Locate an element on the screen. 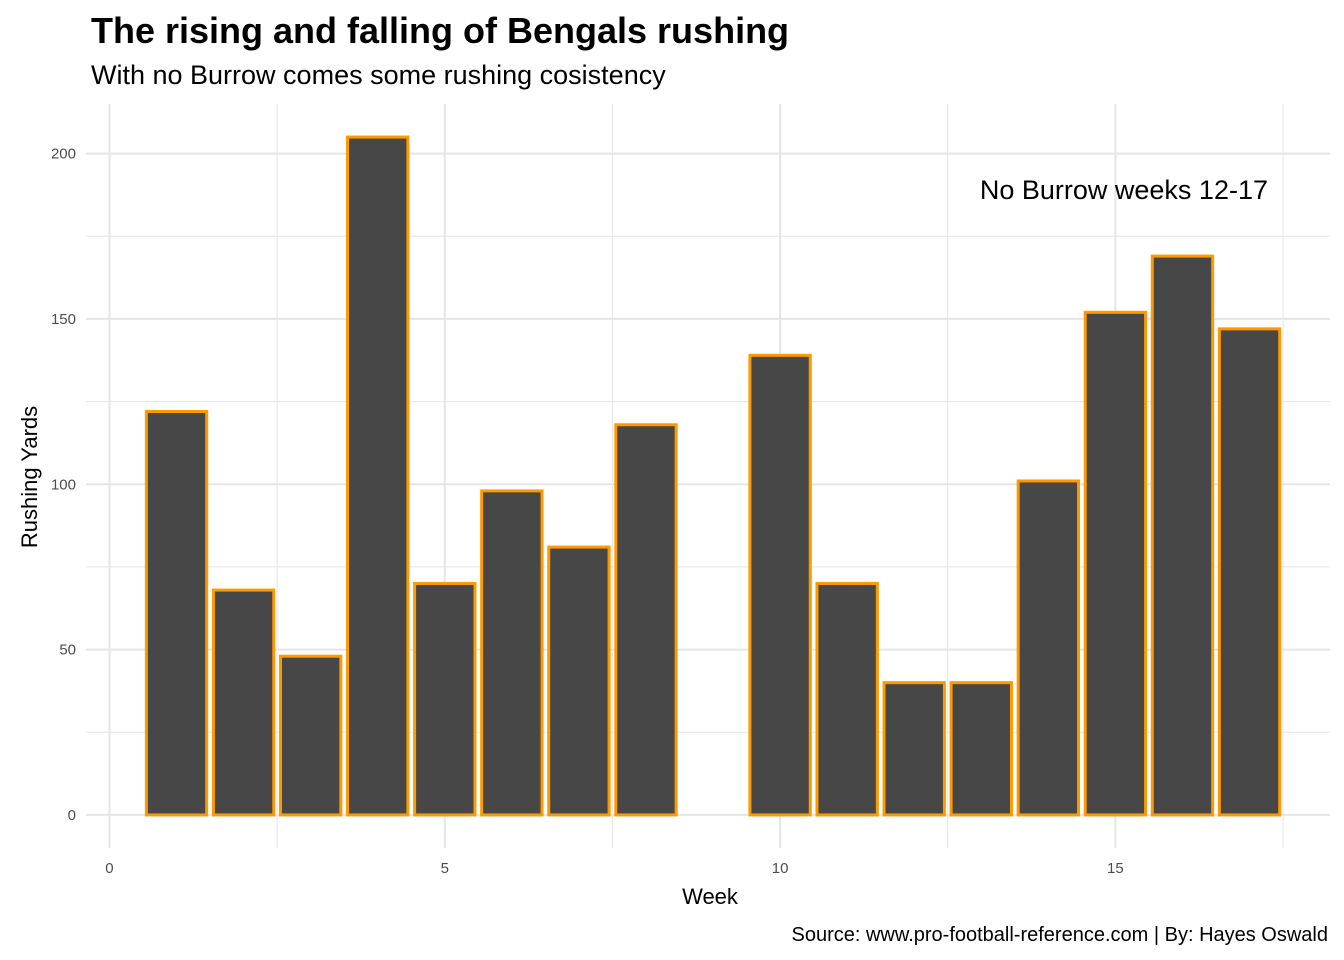 This screenshot has height=960, width=1344. y-tick-label: 50 is located at coordinates (67, 650).